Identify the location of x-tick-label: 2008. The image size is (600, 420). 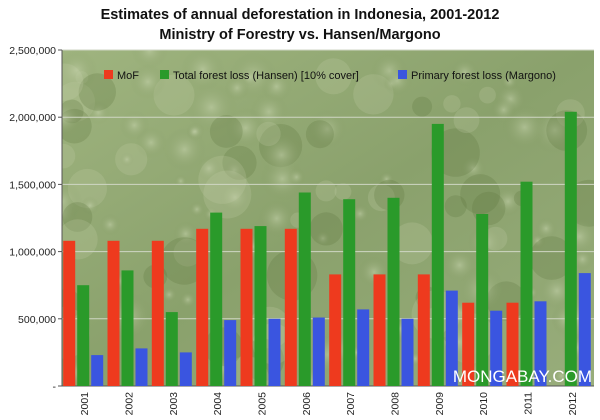
(396, 404).